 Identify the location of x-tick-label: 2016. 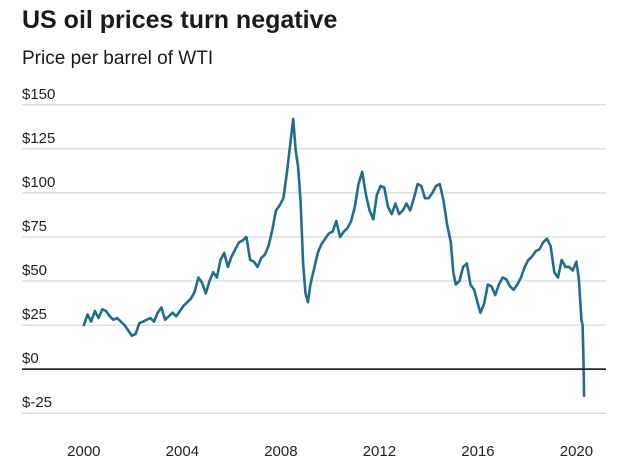
(477, 451).